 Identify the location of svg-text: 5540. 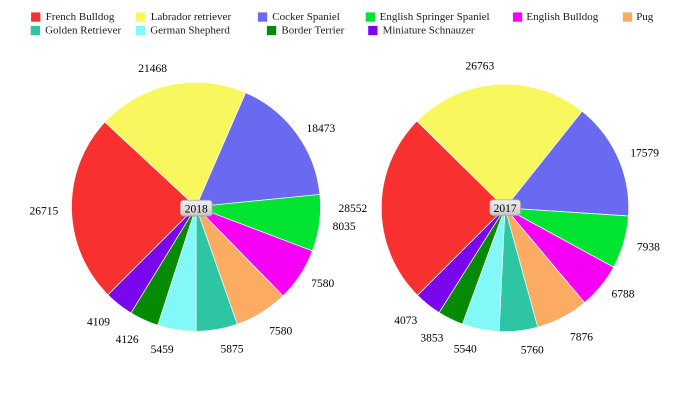
(465, 350).